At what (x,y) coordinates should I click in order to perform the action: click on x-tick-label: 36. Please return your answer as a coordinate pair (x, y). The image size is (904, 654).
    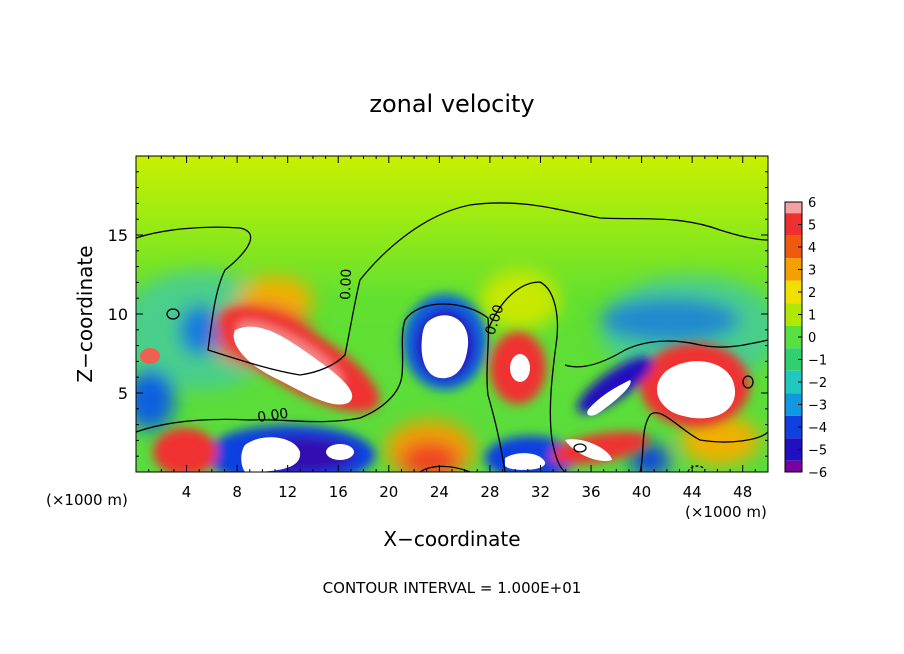
    Looking at the image, I should click on (590, 492).